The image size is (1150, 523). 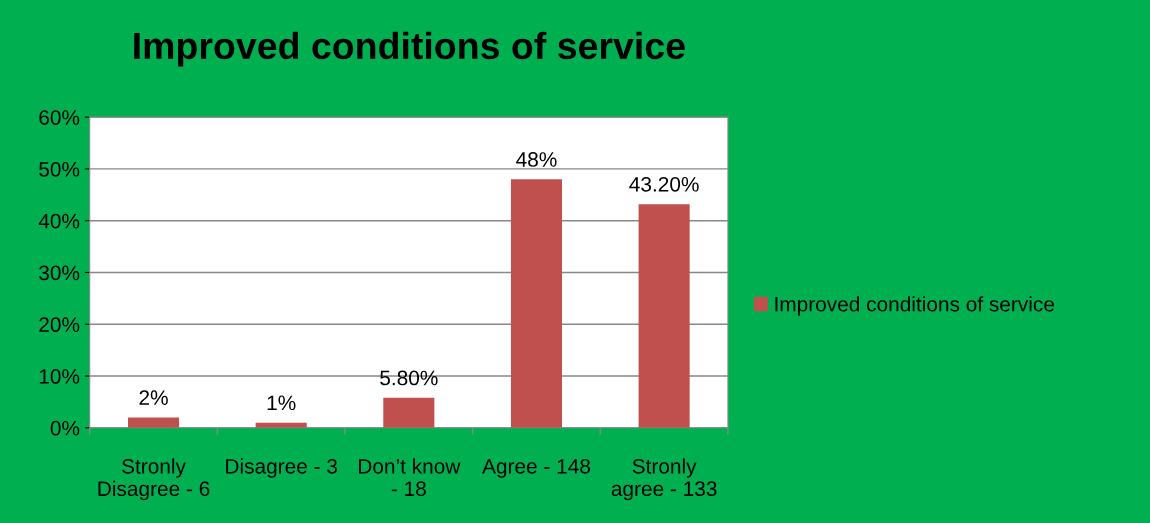 I want to click on legend-label: Improved conditions of service, so click(x=914, y=306).